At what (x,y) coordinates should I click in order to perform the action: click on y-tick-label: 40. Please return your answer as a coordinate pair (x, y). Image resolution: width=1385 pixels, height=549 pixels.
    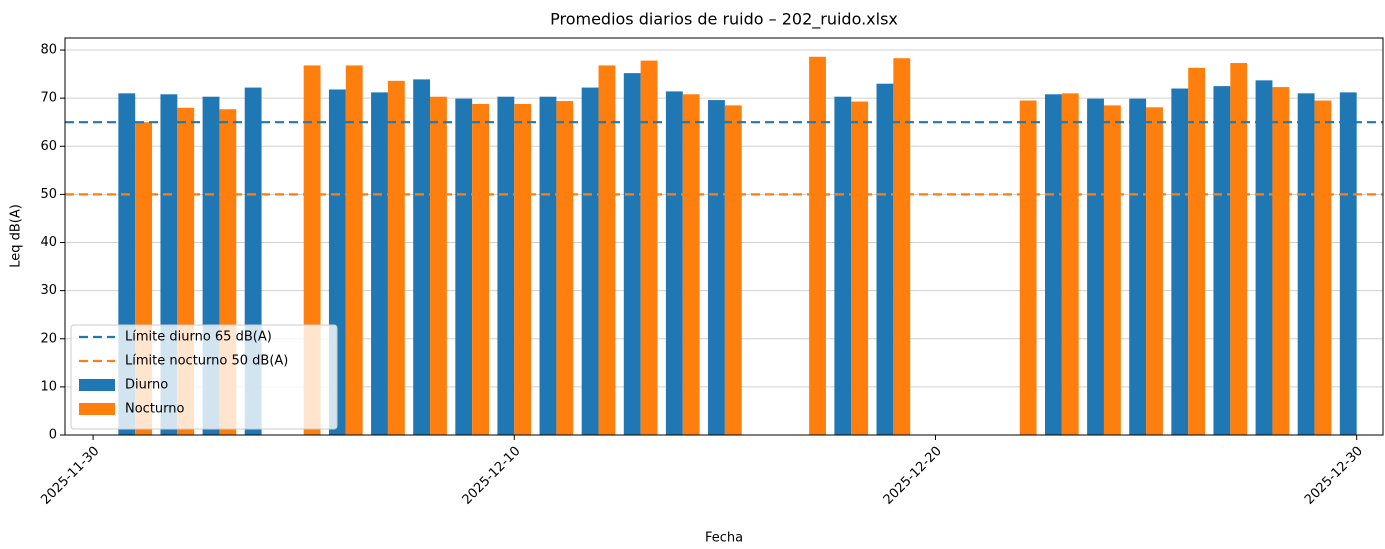
    Looking at the image, I should click on (48, 242).